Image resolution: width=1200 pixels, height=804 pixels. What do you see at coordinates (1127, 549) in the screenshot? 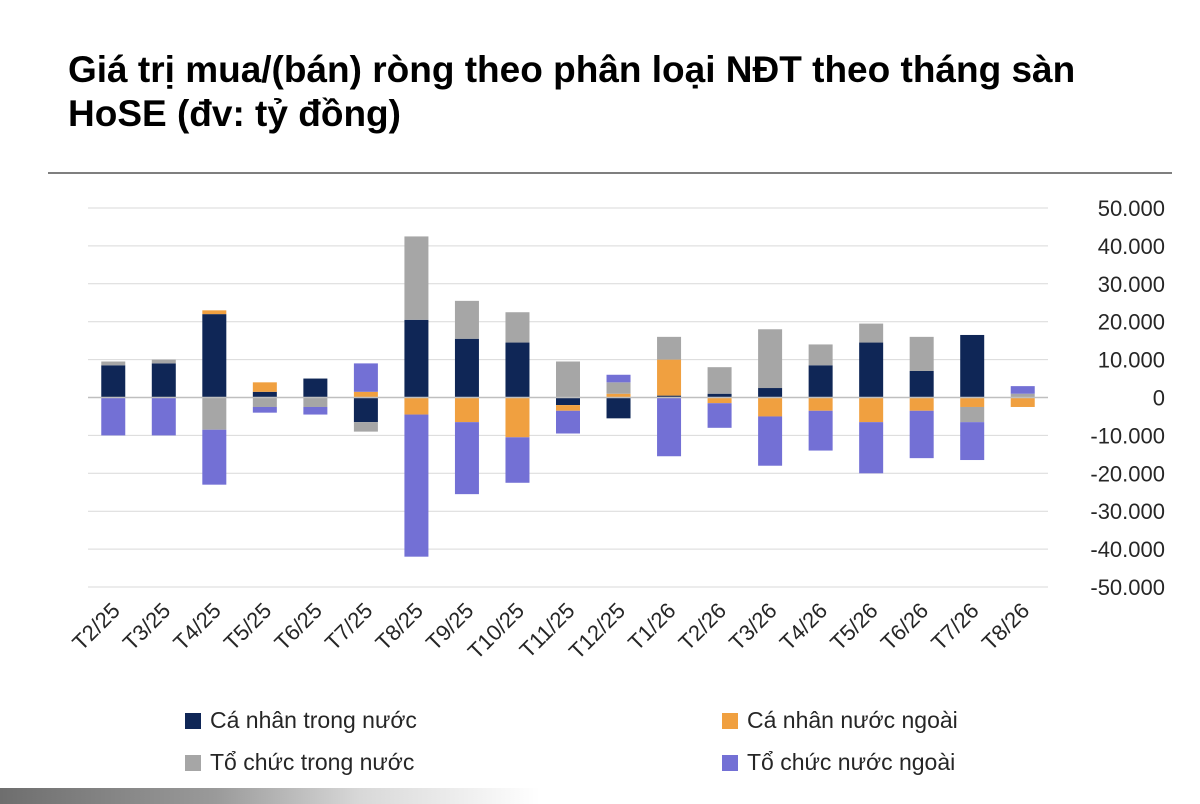
I see `y-tick-label: -40.000` at bounding box center [1127, 549].